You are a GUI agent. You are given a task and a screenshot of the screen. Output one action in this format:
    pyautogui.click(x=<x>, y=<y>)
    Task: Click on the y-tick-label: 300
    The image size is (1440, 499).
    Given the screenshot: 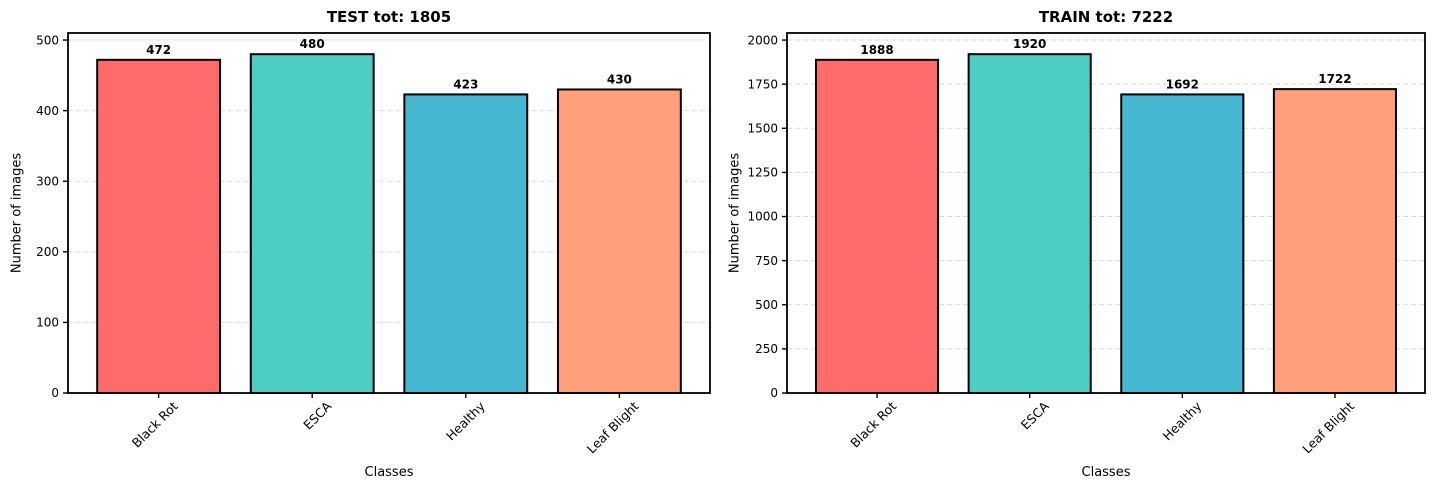 What is the action you would take?
    pyautogui.click(x=47, y=181)
    